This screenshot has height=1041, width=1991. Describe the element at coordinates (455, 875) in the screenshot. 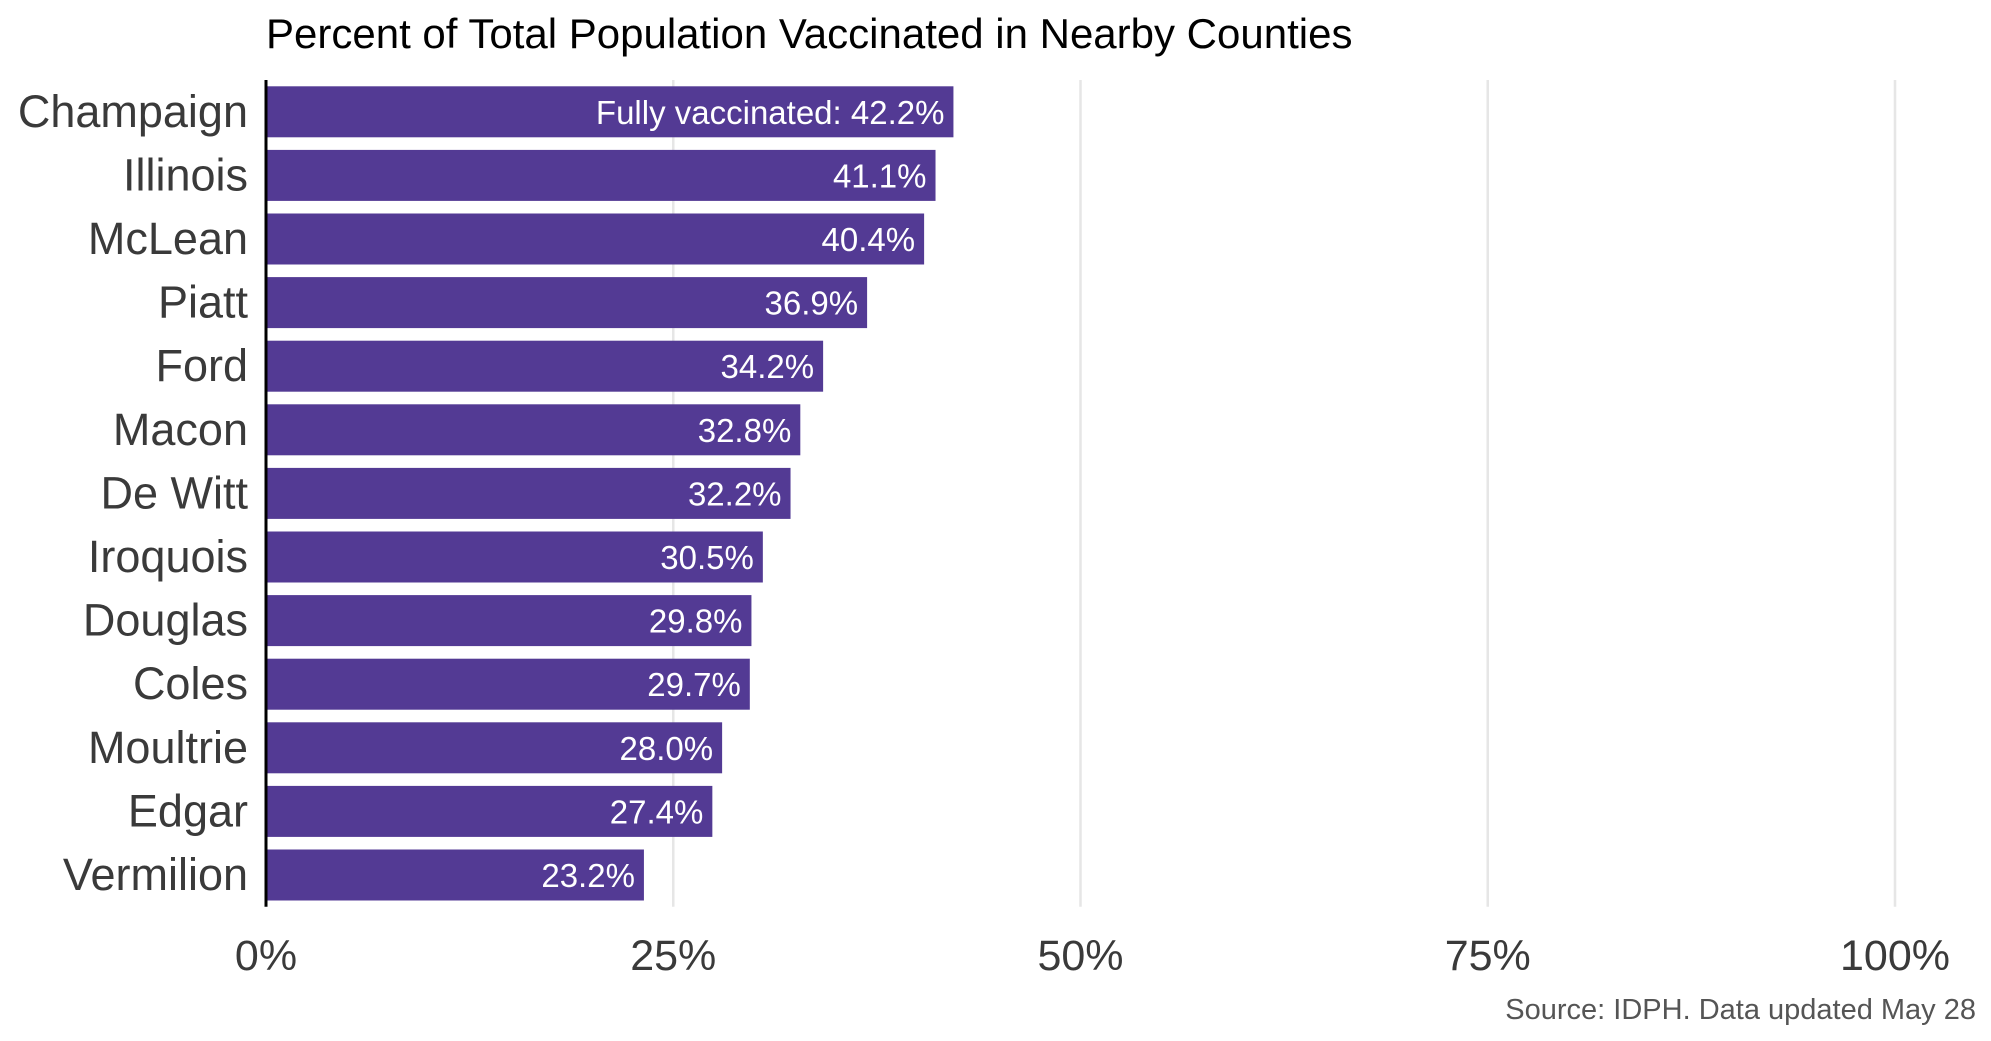

I see `bar-vermilion` at that location.